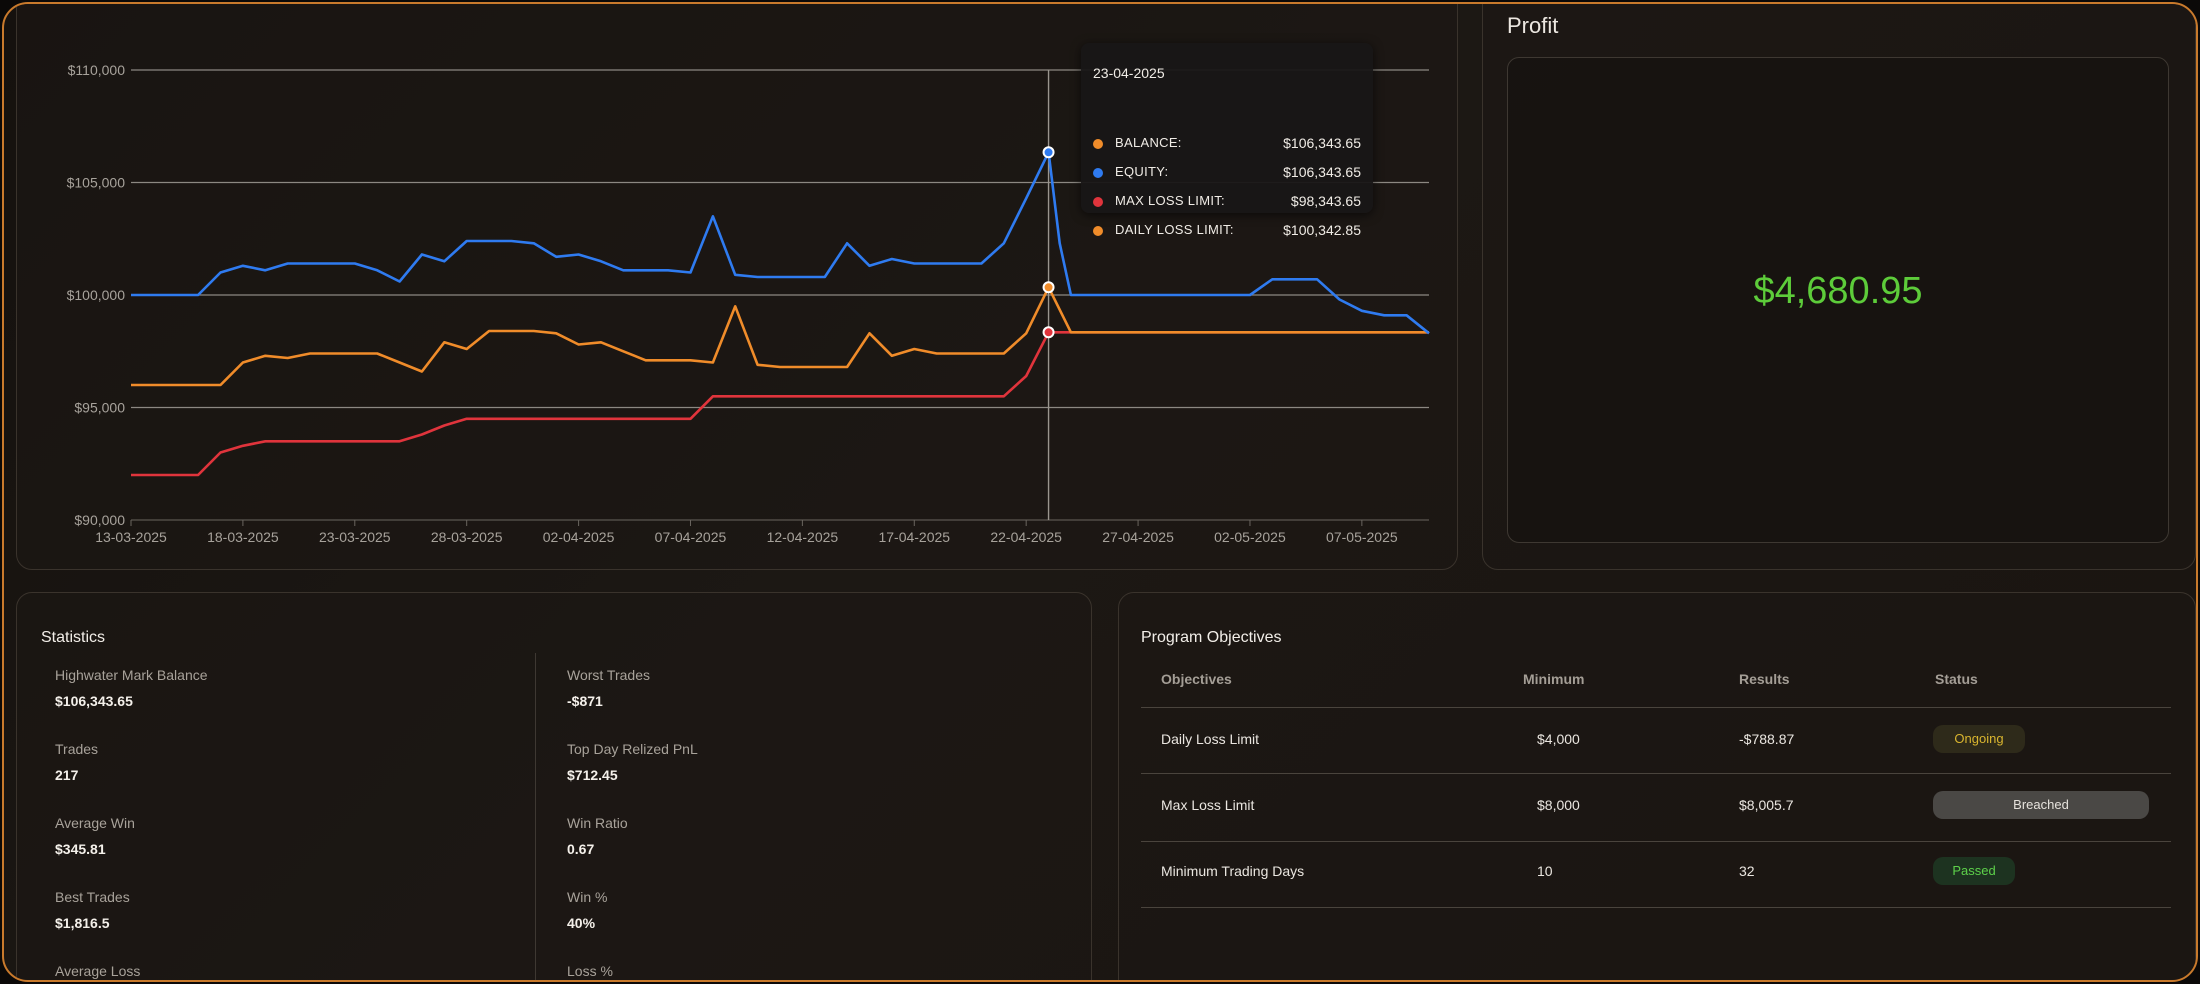 The width and height of the screenshot is (2200, 984). Describe the element at coordinates (1228, 203) in the screenshot. I see `tooltip-row-max-loss: MAX LOSS LIMIT: $98,343.65` at that location.